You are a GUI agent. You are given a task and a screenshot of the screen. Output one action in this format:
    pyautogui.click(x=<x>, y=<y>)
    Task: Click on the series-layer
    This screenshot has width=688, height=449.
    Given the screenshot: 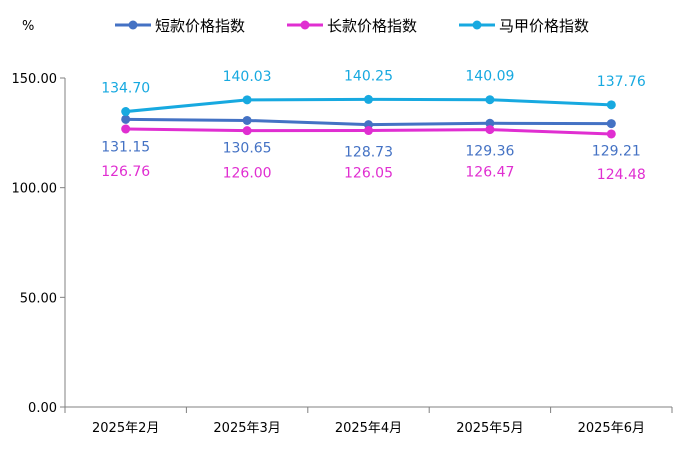 What is the action you would take?
    pyautogui.click(x=368, y=116)
    